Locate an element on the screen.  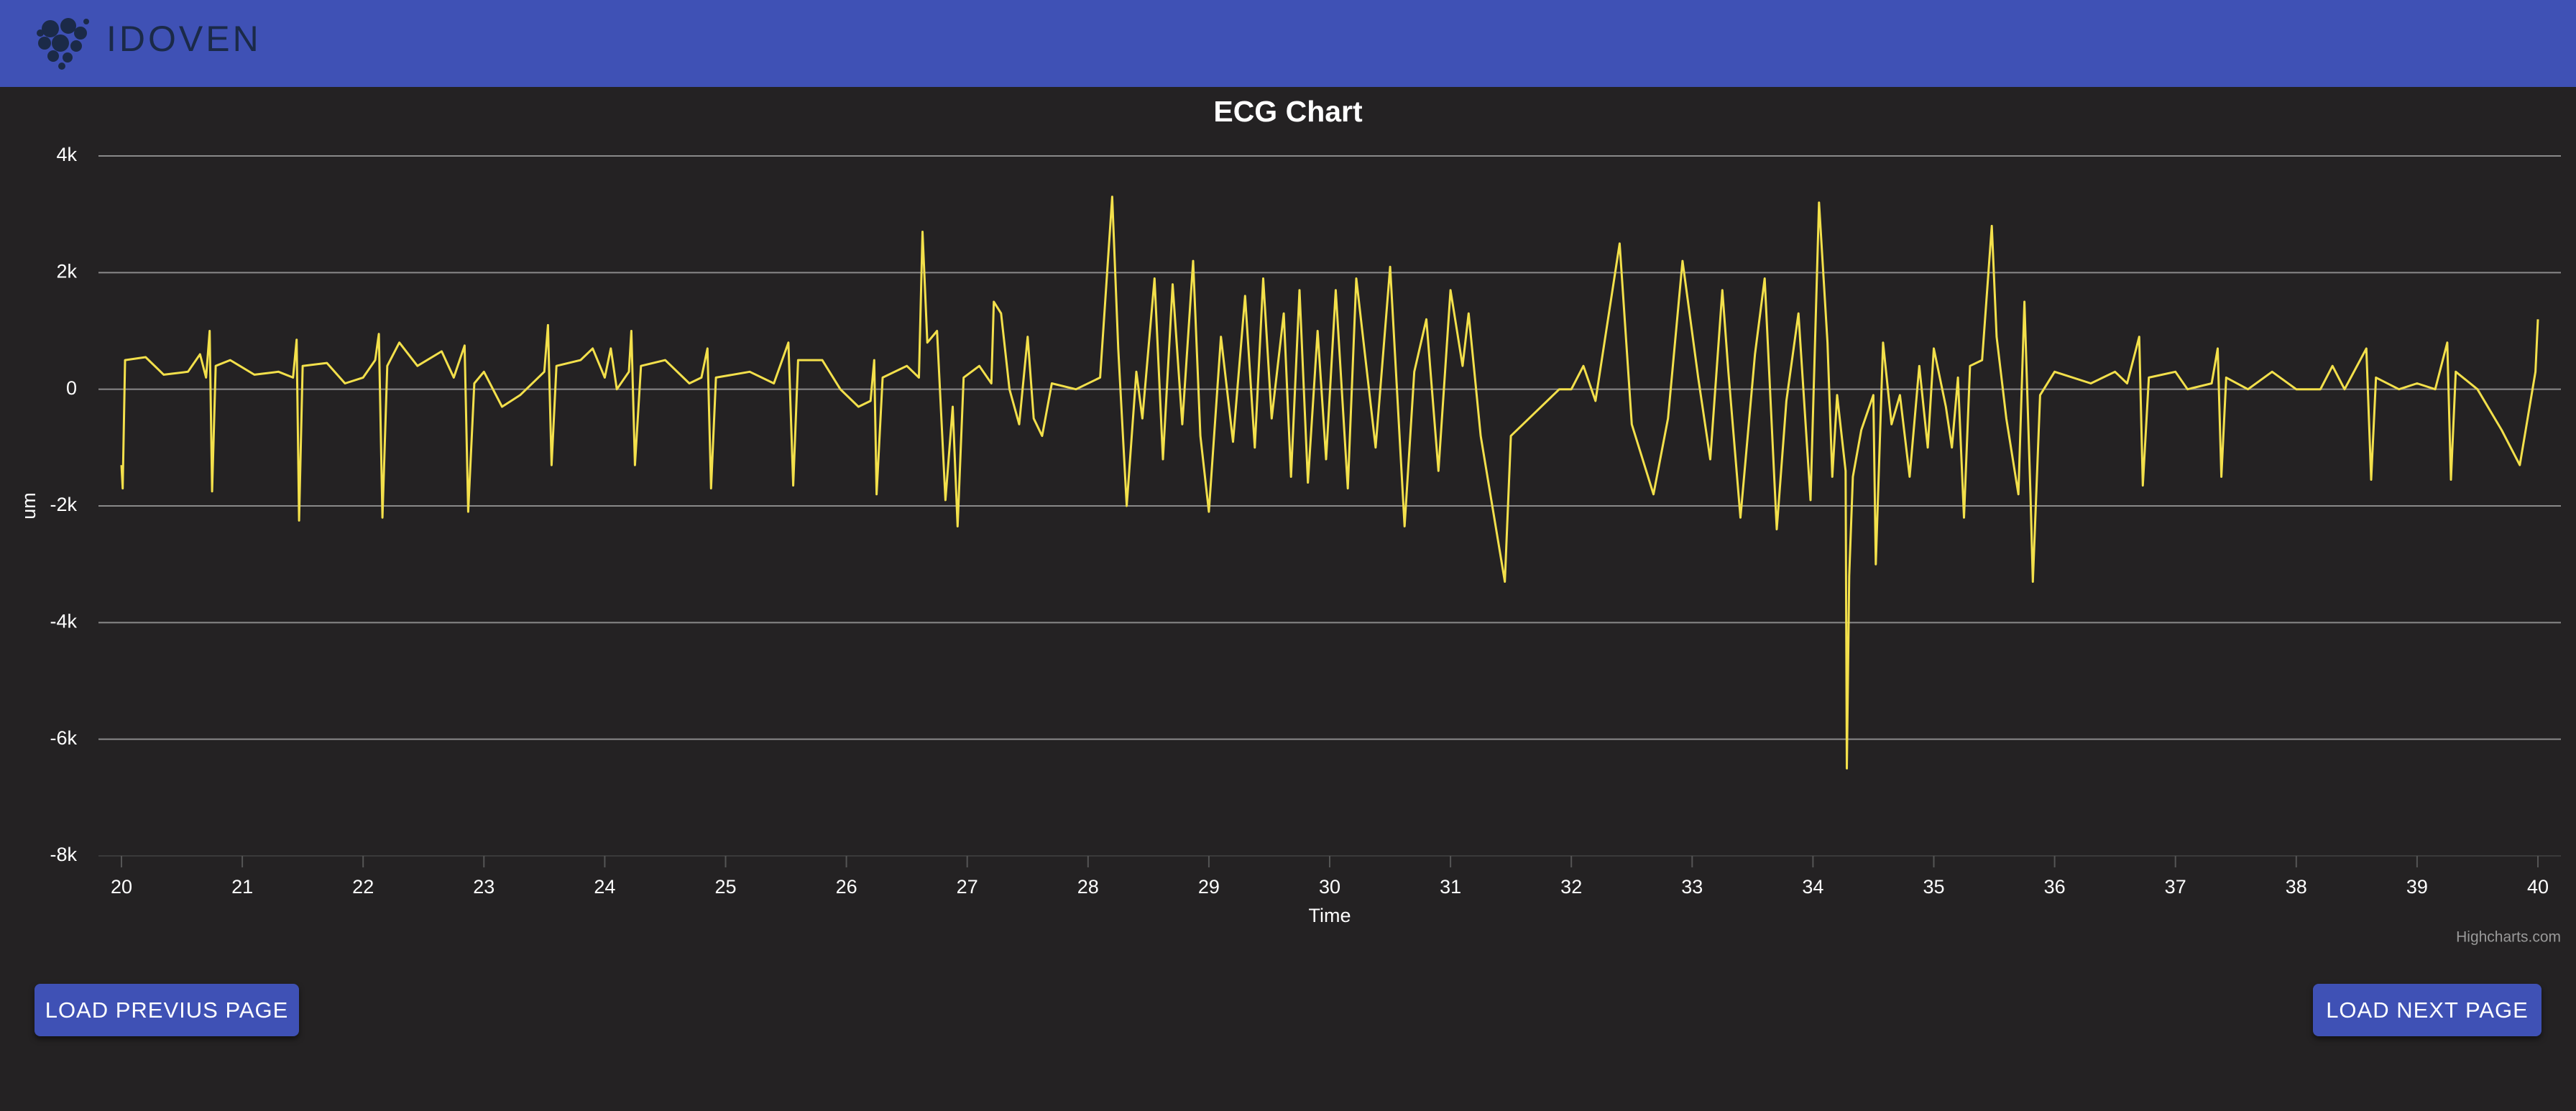
logo-text: IDOVEN is located at coordinates (184, 39).